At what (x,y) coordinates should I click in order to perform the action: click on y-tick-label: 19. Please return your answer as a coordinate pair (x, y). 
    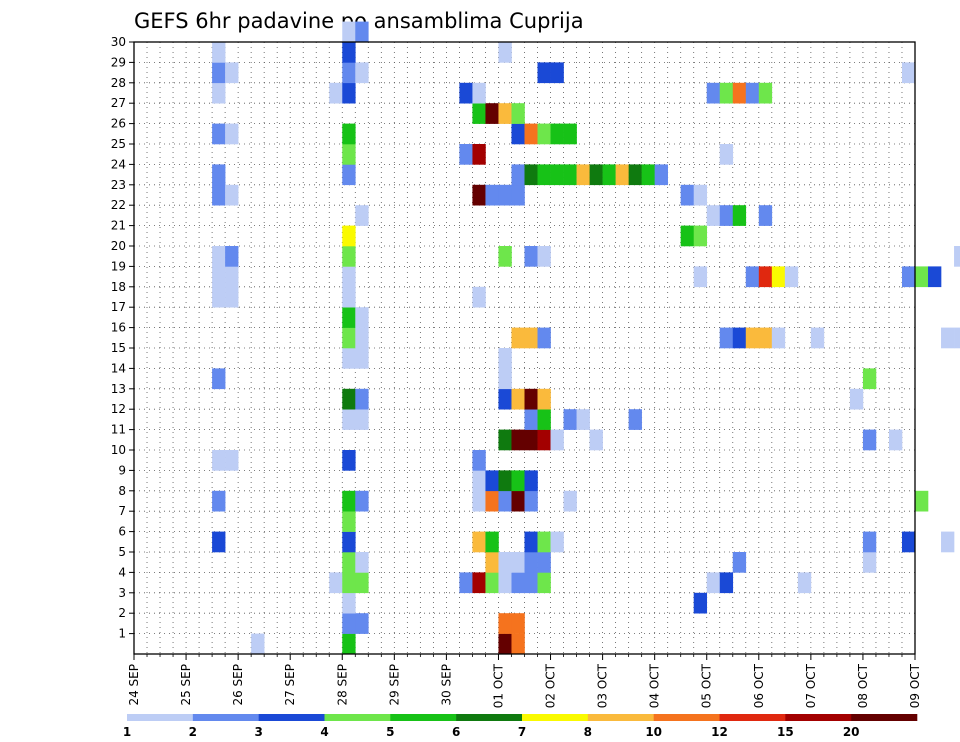
    Looking at the image, I should click on (118, 266).